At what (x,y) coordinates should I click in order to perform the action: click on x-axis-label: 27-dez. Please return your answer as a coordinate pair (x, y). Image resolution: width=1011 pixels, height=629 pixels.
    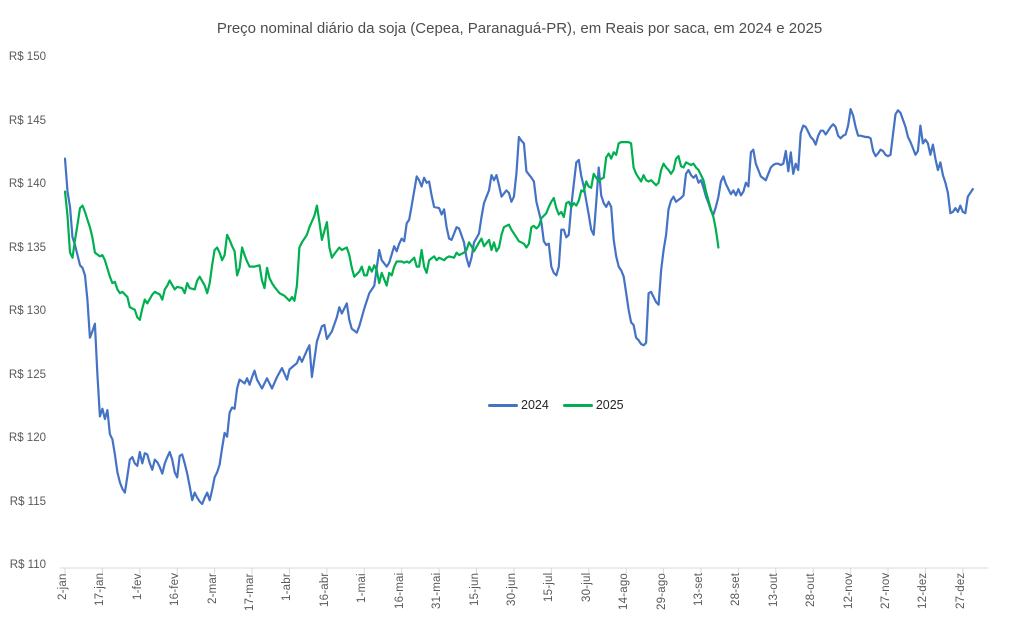
    Looking at the image, I should click on (960, 591).